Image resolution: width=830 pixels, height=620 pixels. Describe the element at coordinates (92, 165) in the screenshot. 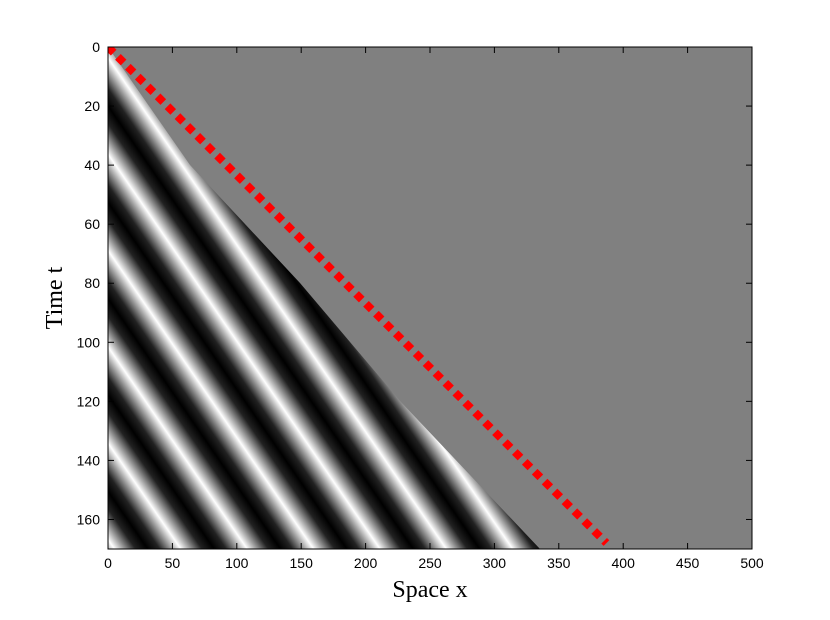

I see `y-tick-label: 40` at that location.